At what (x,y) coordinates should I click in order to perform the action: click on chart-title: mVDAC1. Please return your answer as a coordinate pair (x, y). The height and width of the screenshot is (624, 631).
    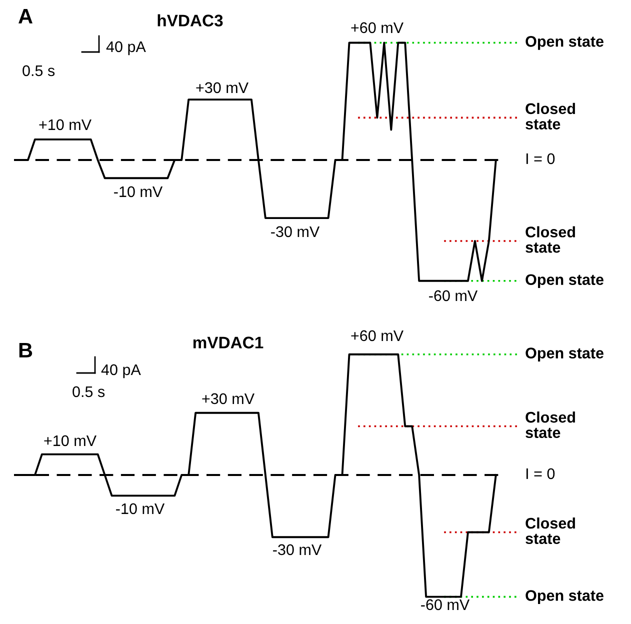
    Looking at the image, I should click on (228, 342).